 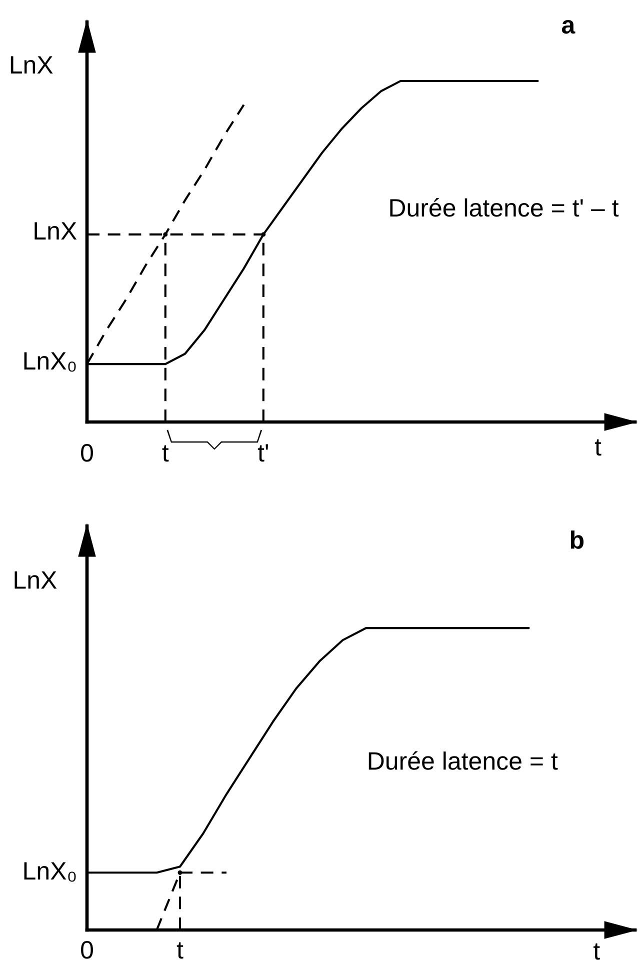 What do you see at coordinates (263, 453) in the screenshot?
I see `x-tick-label: t'` at bounding box center [263, 453].